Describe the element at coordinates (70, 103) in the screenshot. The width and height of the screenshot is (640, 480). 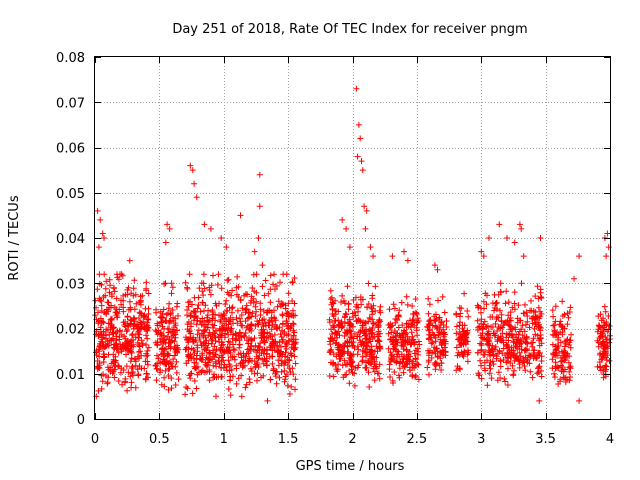
I see `y-tick-label: 0.07` at that location.